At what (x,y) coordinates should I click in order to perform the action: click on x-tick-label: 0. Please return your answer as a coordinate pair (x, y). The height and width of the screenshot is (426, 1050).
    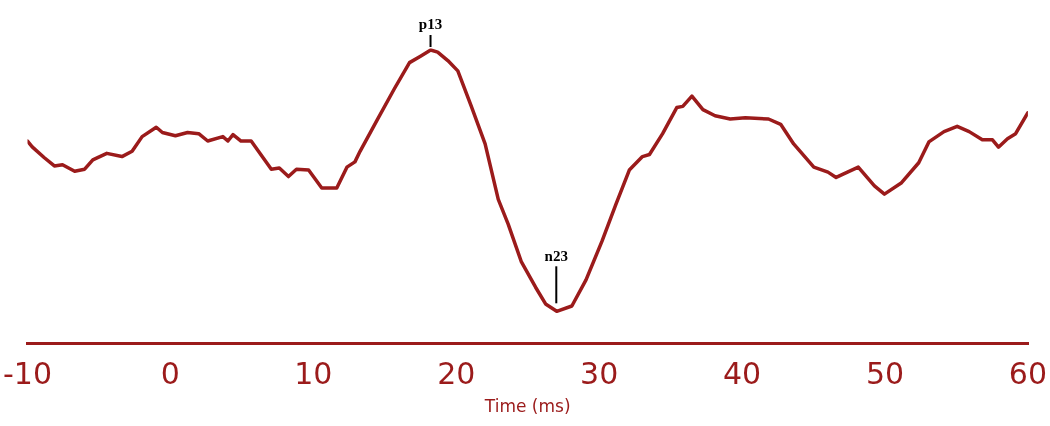
    Looking at the image, I should click on (170, 374).